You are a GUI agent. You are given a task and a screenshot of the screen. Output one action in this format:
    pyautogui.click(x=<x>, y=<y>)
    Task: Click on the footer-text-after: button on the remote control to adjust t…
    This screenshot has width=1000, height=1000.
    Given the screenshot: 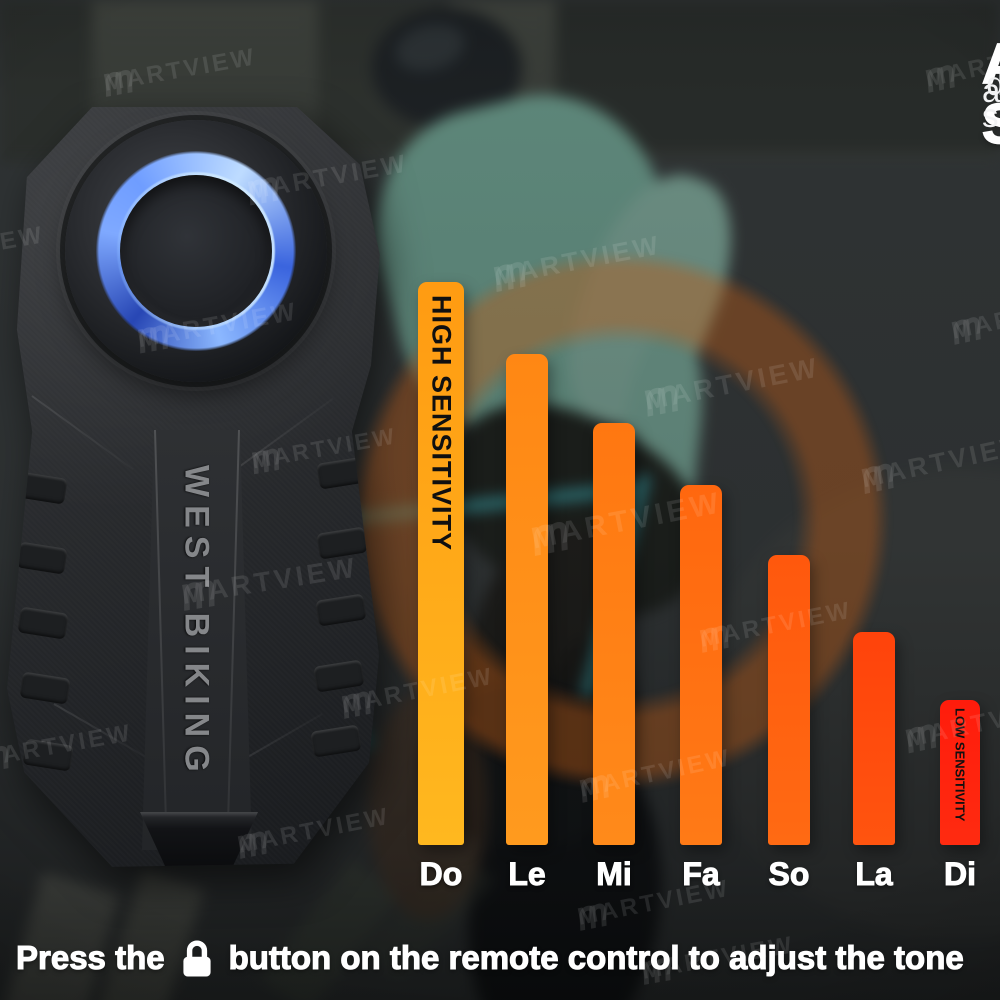 What is the action you would take?
    pyautogui.click(x=596, y=957)
    